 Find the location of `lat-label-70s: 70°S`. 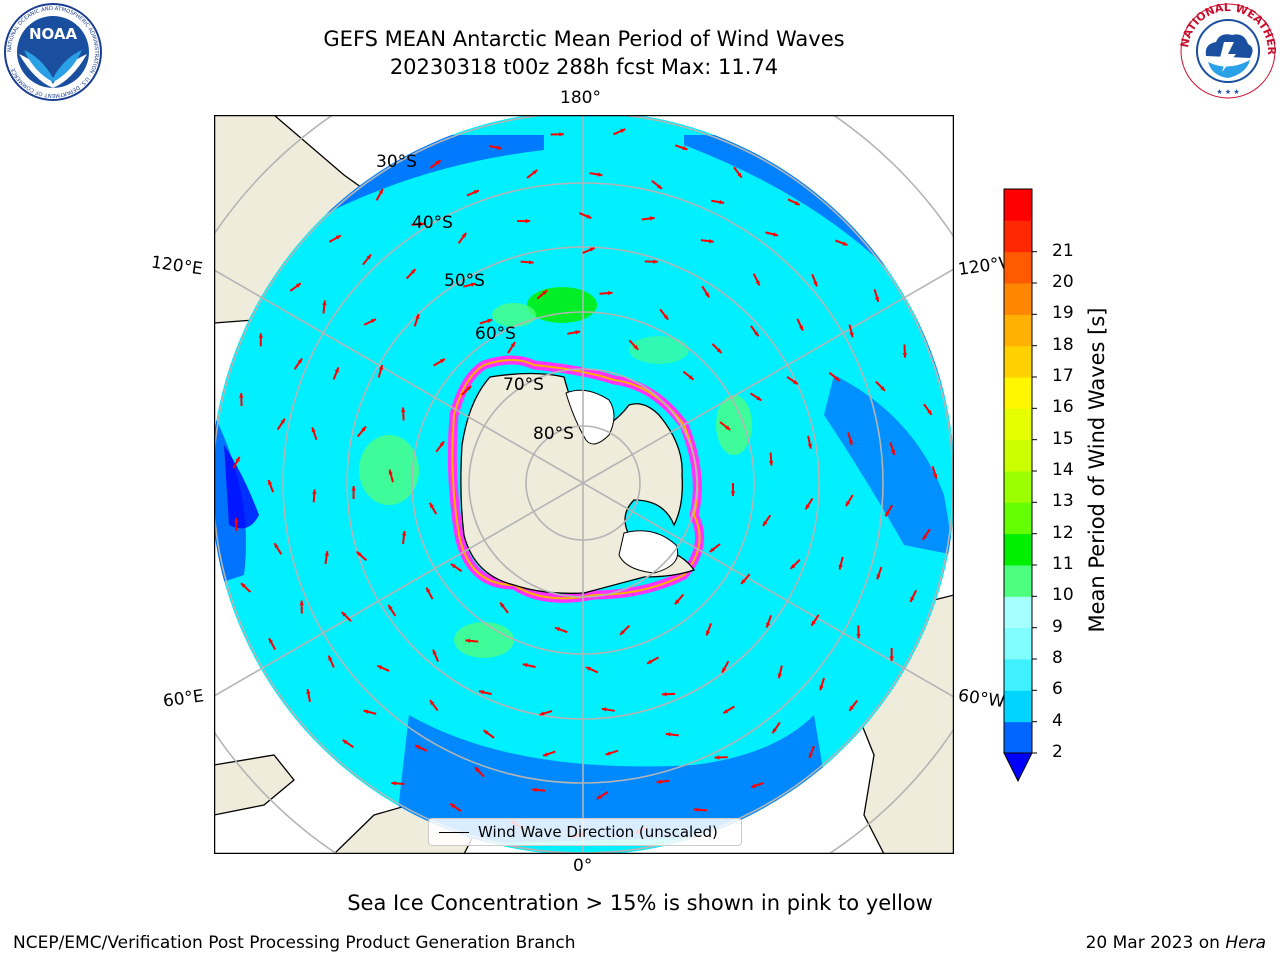

lat-label-70s: 70°S is located at coordinates (523, 385).